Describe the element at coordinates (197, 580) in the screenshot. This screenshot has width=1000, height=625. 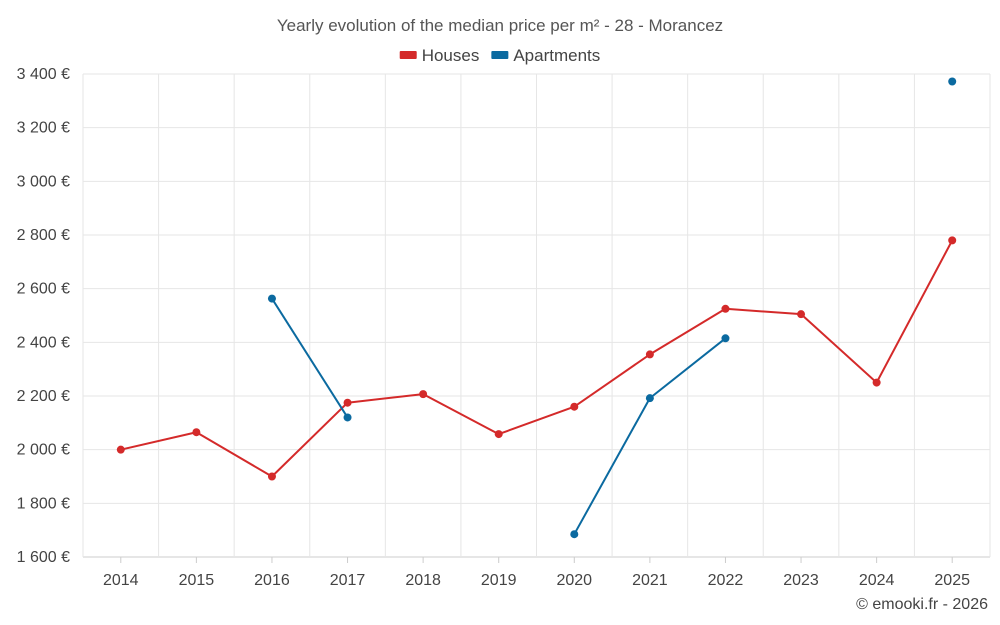
I see `x-tick-label: 2015` at that location.